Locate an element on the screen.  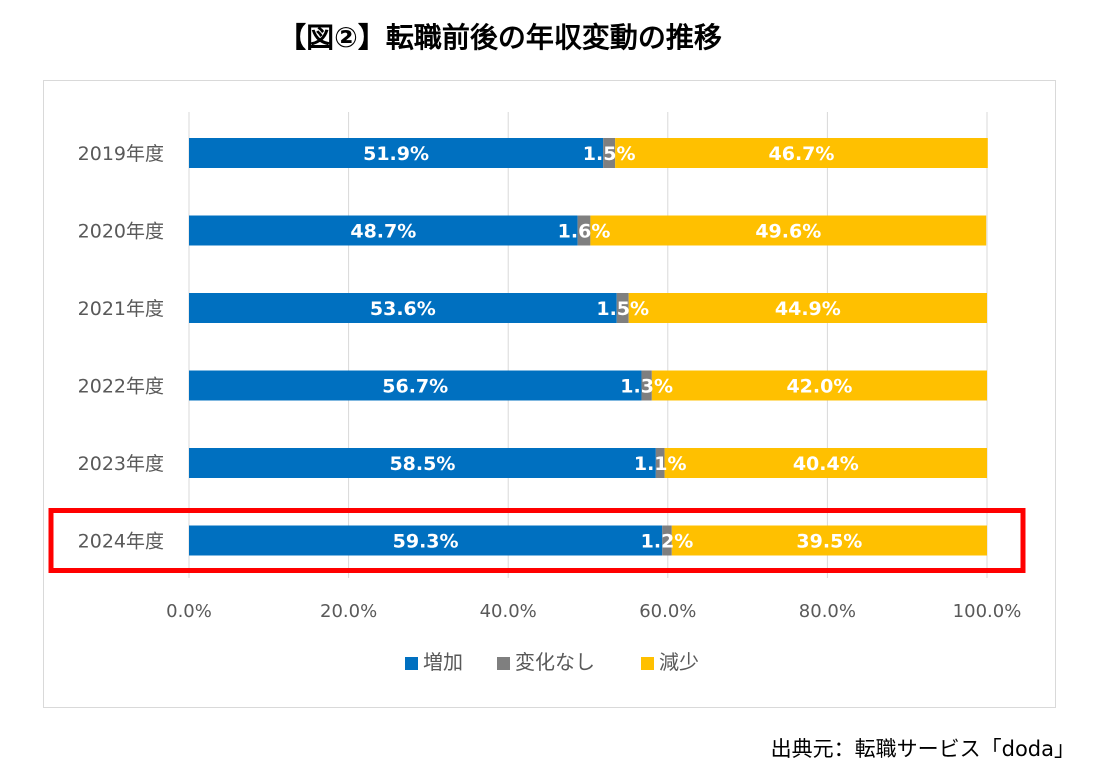
data-label: 48.7% is located at coordinates (383, 232).